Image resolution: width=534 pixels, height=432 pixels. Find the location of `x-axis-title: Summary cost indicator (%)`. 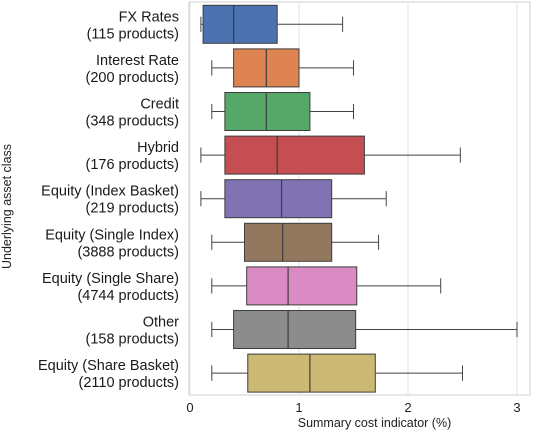

x-axis-title: Summary cost indicator (%) is located at coordinates (375, 423).